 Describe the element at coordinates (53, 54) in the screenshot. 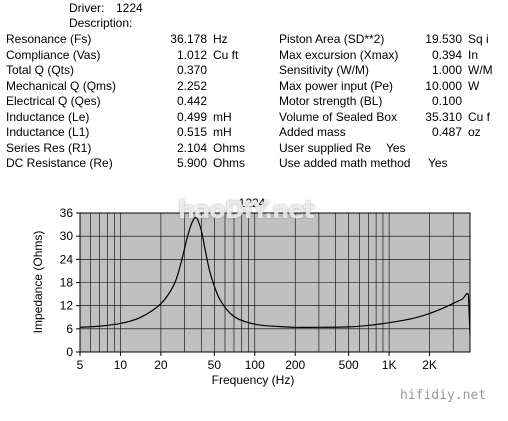

I see `param-left-label: Compliance (Vas)` at that location.